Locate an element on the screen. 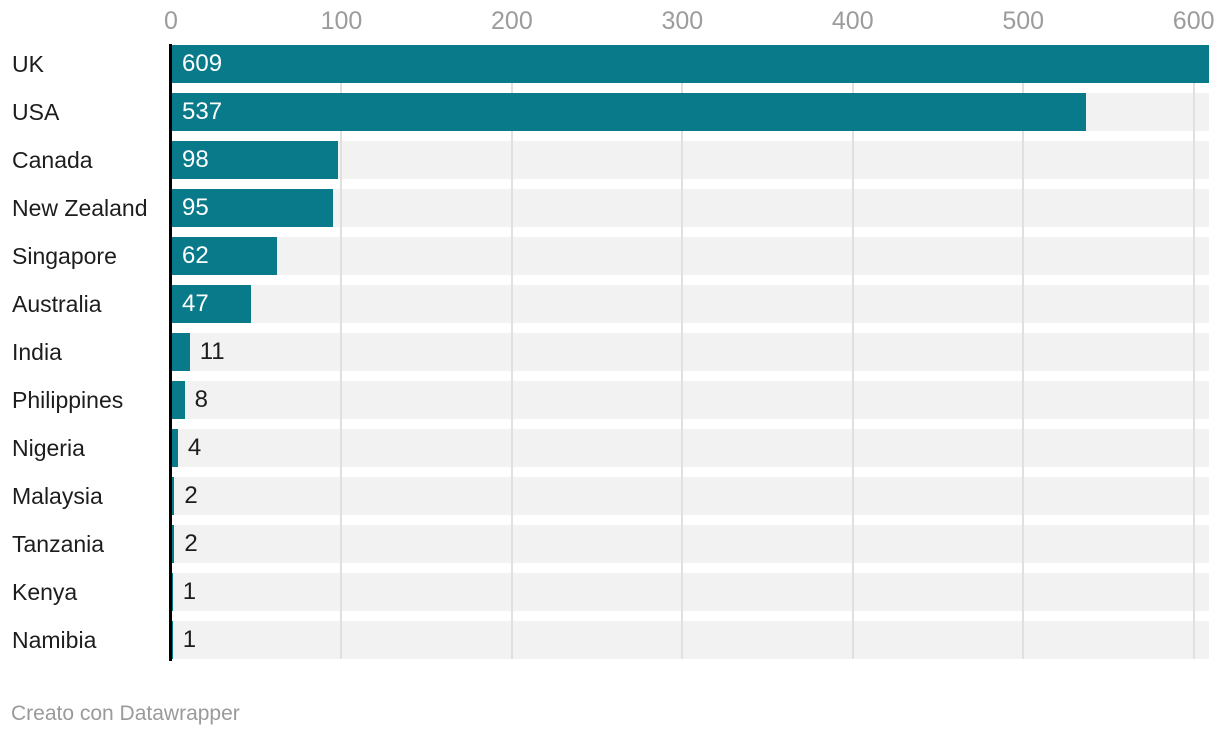 The width and height of the screenshot is (1220, 738). bar: 95 is located at coordinates (252, 208).